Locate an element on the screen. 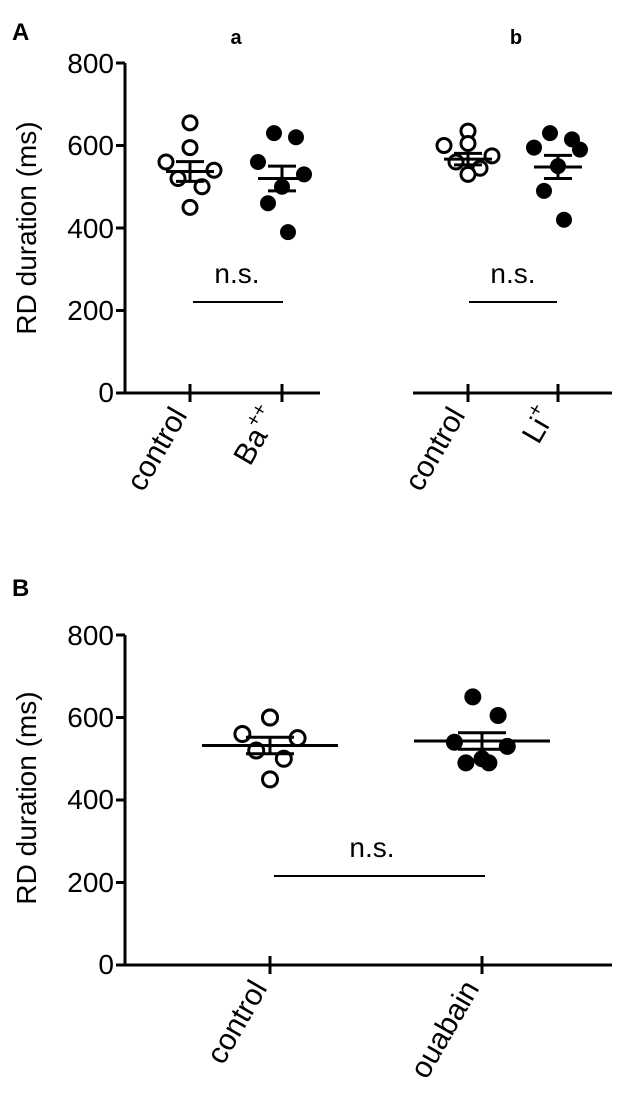  x-category-label: ouabain is located at coordinates (445, 1029).